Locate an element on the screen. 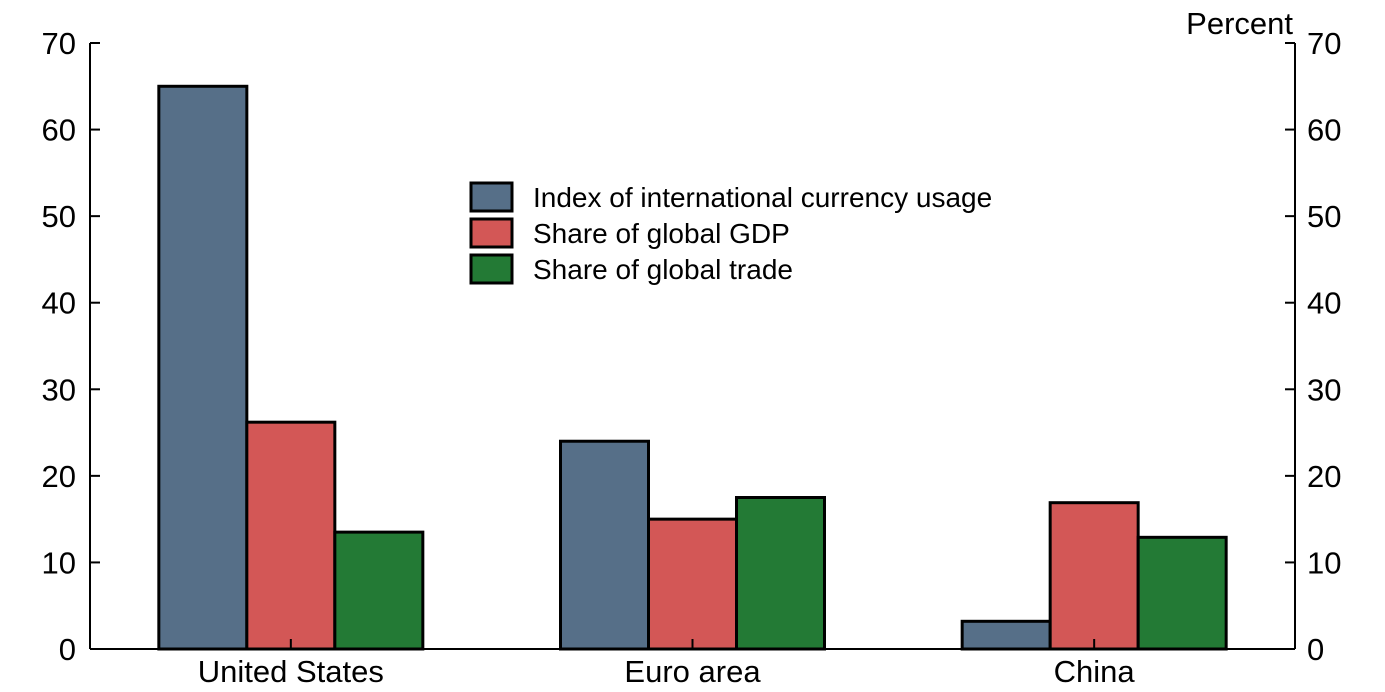 The image size is (1385, 692). y-tick-label-right: 70 is located at coordinates (1324, 43).